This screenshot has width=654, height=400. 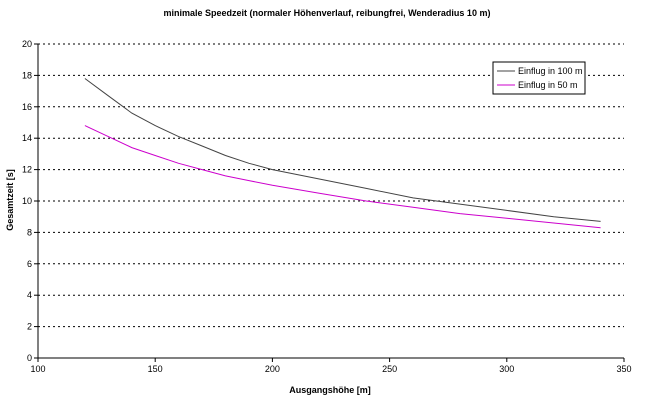 What do you see at coordinates (27, 107) in the screenshot?
I see `y-tick-label: 16` at bounding box center [27, 107].